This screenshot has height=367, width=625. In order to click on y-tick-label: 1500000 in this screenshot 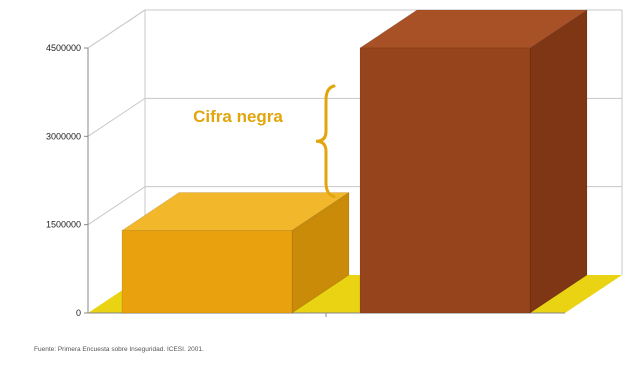, I will do `click(63, 225)`.